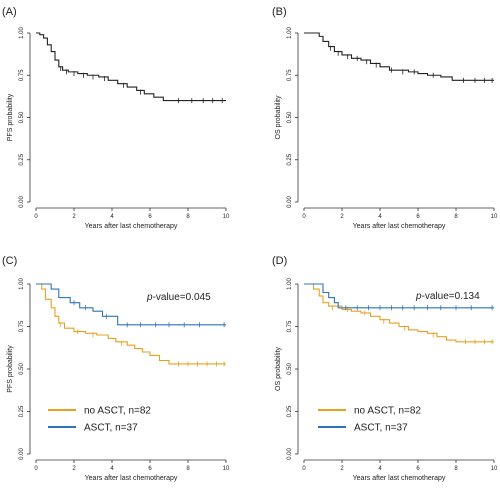 This screenshot has height=493, width=500. Describe the element at coordinates (451, 296) in the screenshot. I see `p-value-number: -value=0.134` at that location.